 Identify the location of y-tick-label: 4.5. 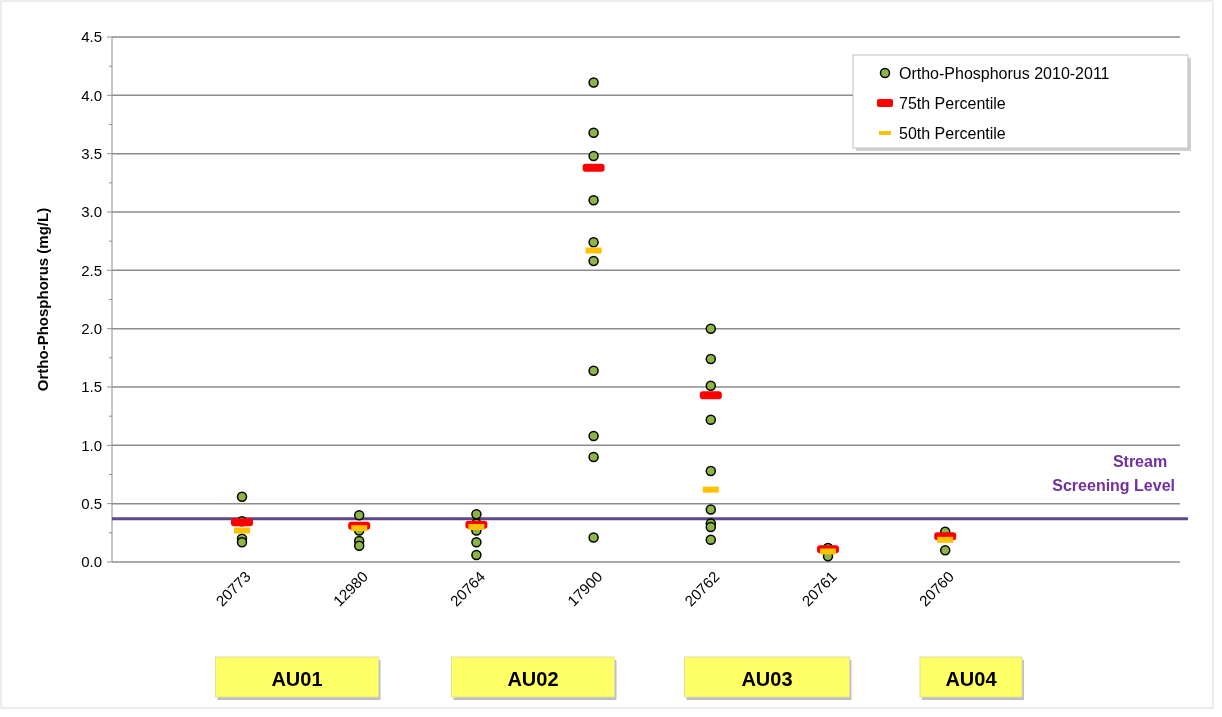
(91, 37).